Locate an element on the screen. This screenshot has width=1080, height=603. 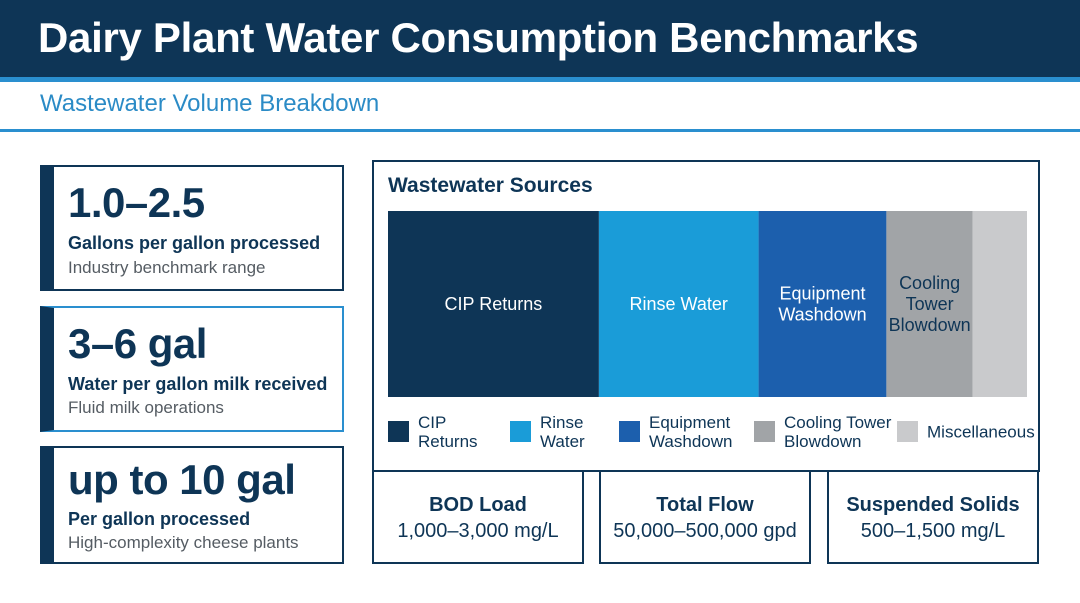
bar-label-2: Equipment Washdown is located at coordinates (822, 304).